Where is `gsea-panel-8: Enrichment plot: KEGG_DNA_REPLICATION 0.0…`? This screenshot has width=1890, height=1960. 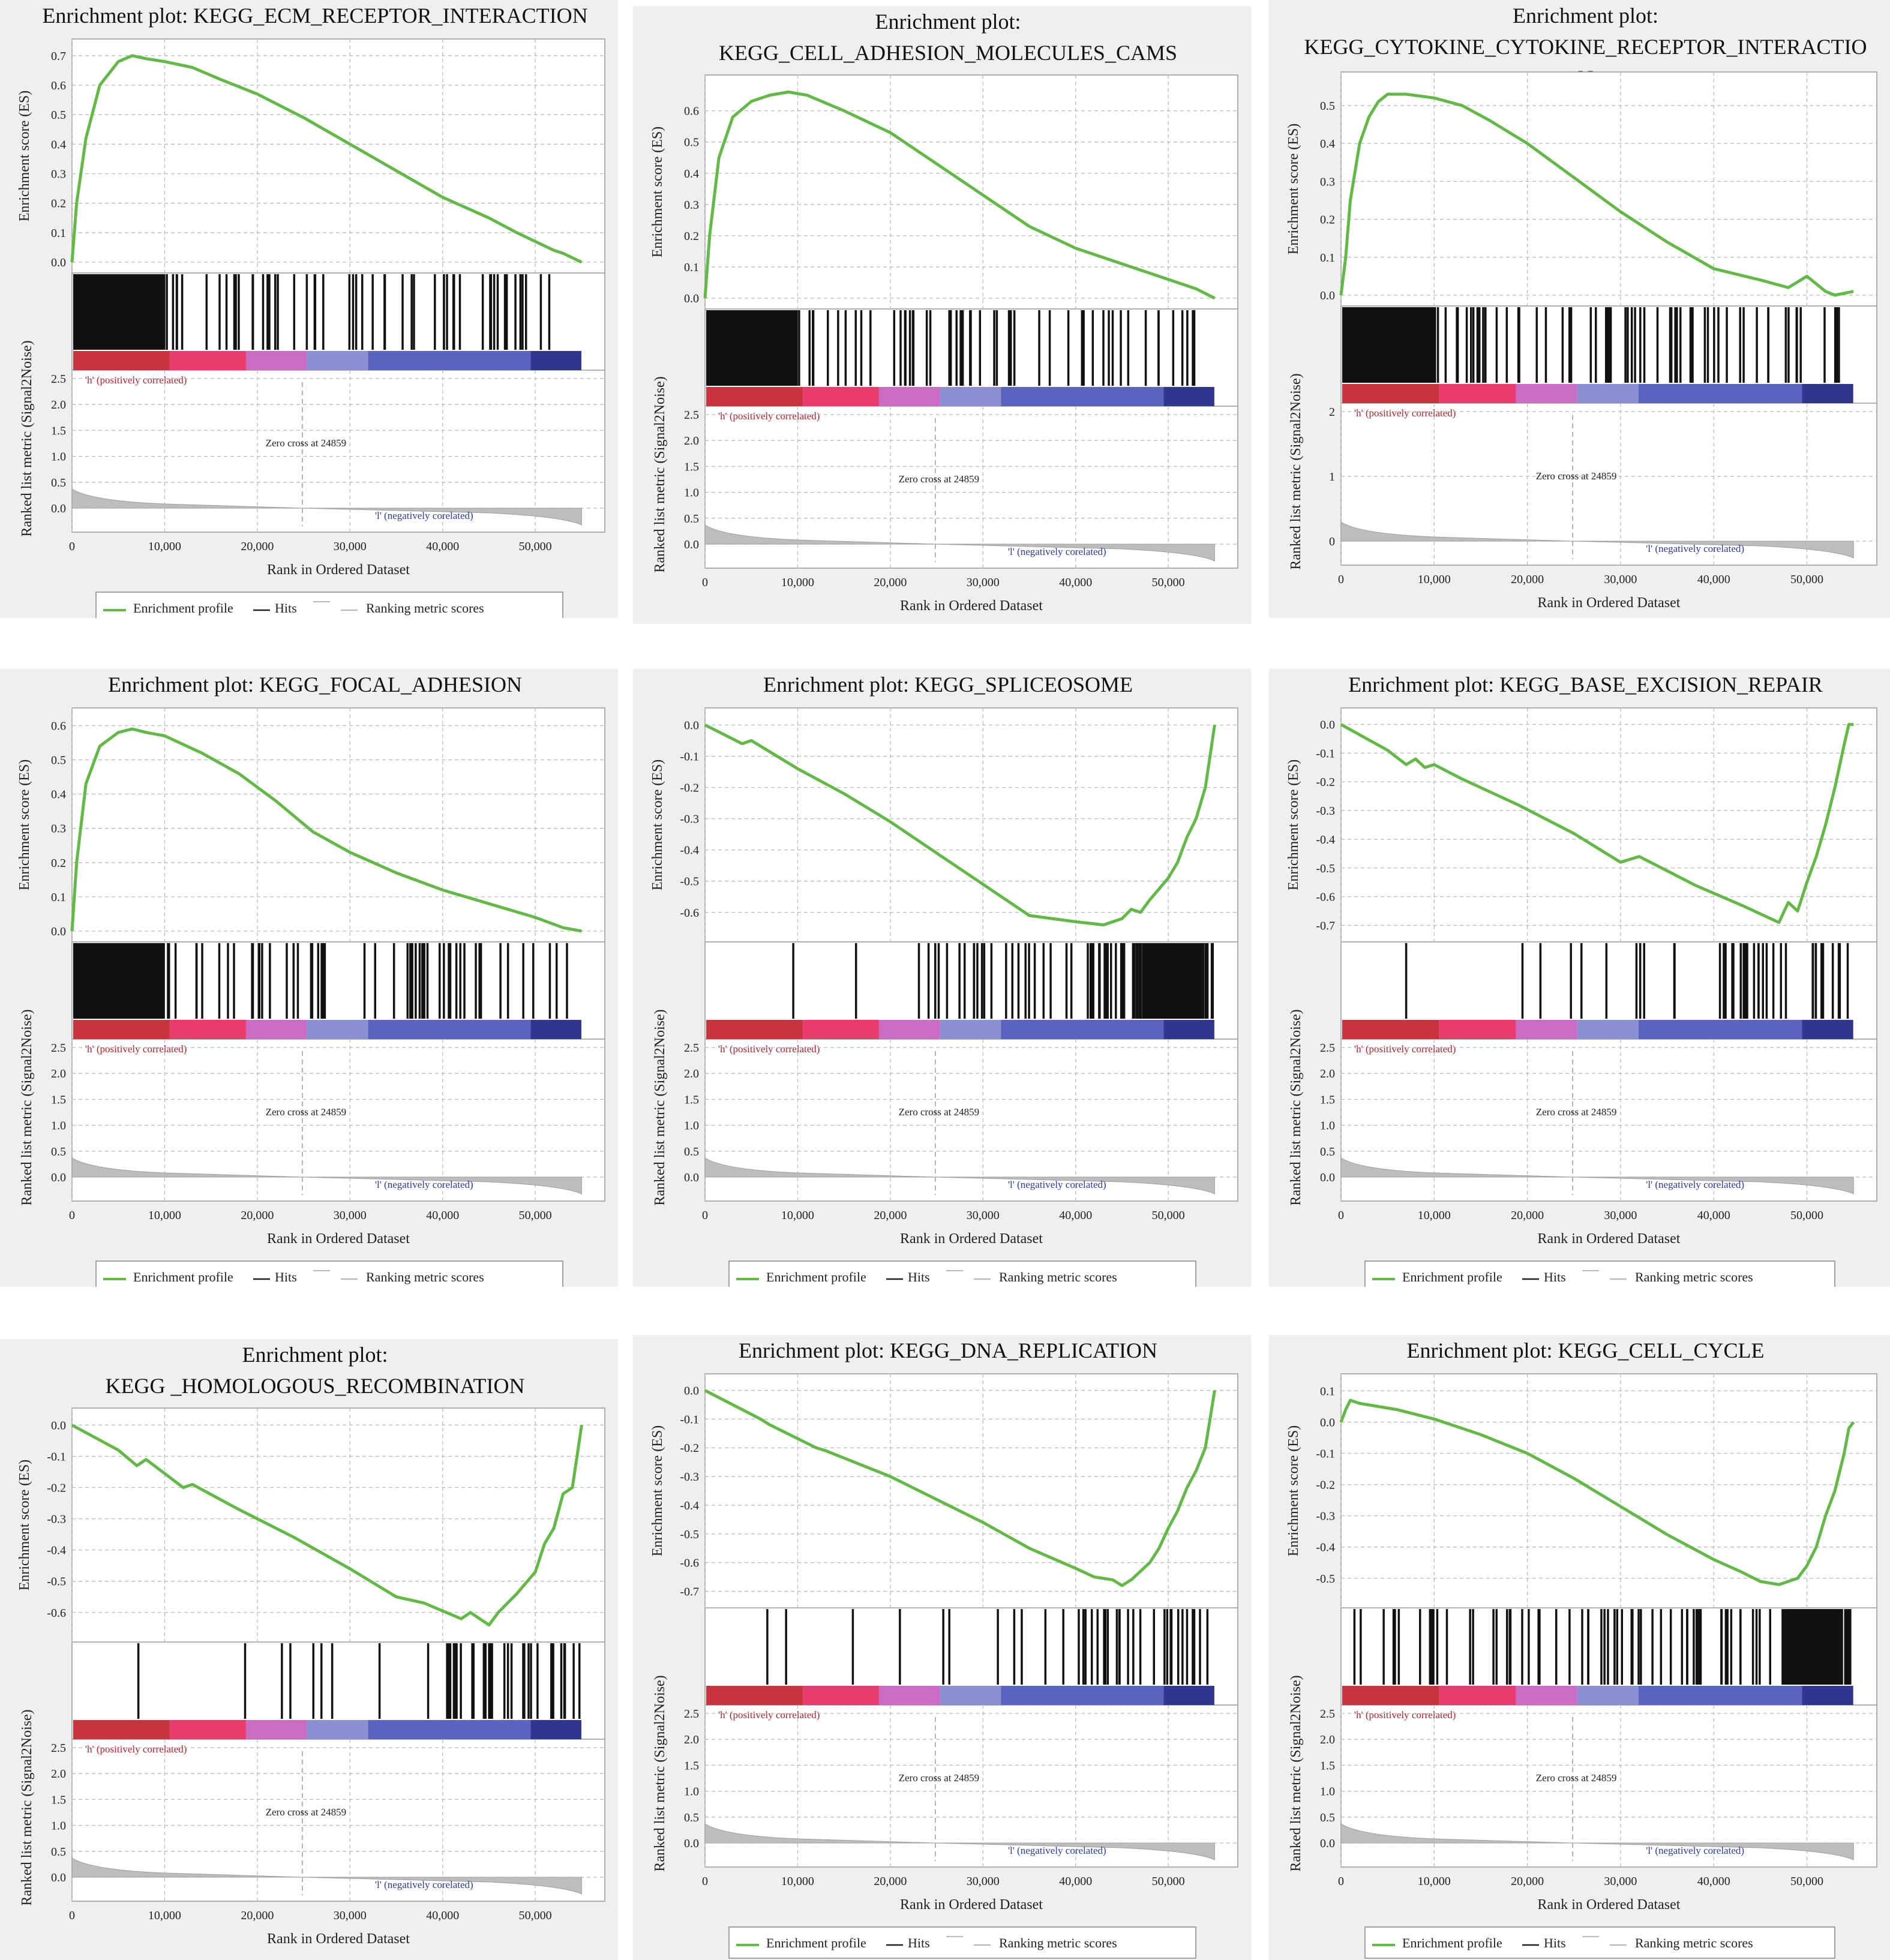 gsea-panel-8: Enrichment plot: KEGG_DNA_REPLICATION 0.0… is located at coordinates (942, 1647).